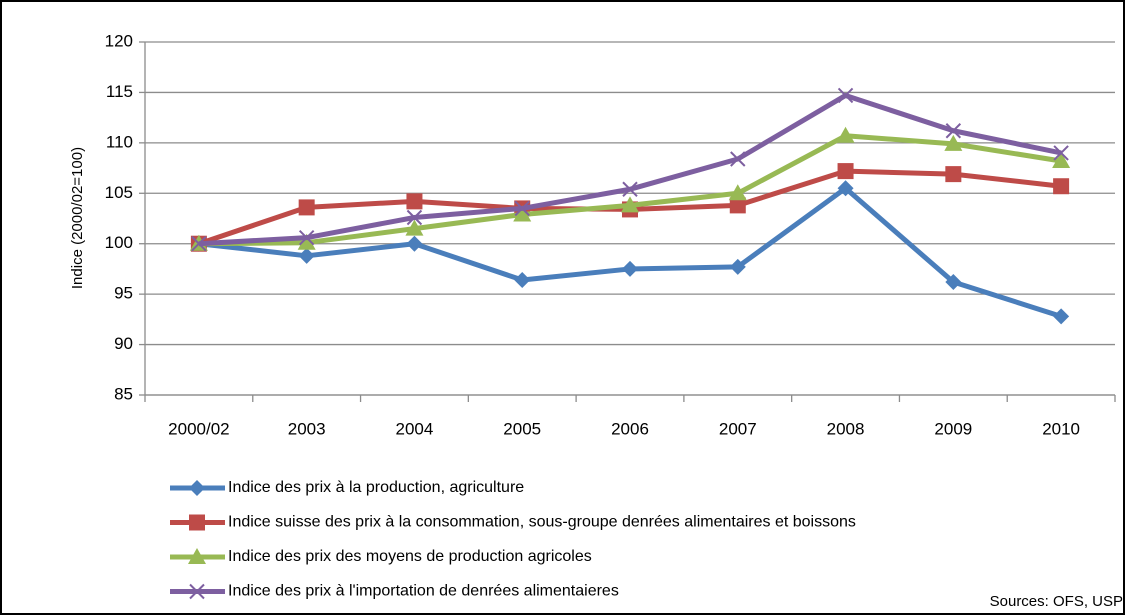 The height and width of the screenshot is (615, 1125). What do you see at coordinates (198, 428) in the screenshot?
I see `x-tick-label: 2000/02` at bounding box center [198, 428].